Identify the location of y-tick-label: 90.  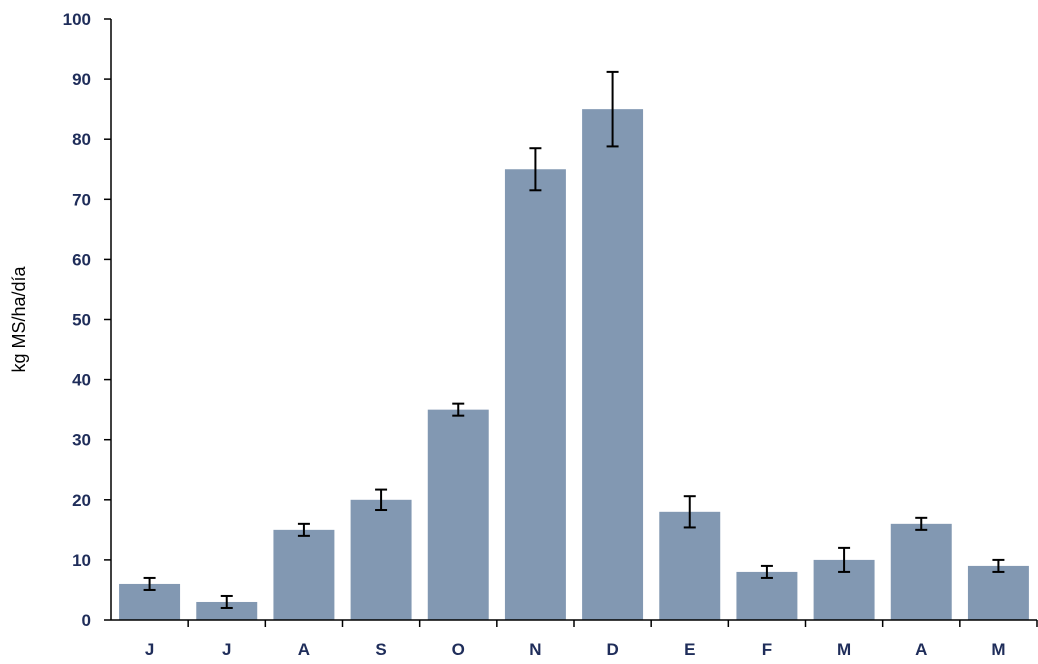
(81, 79).